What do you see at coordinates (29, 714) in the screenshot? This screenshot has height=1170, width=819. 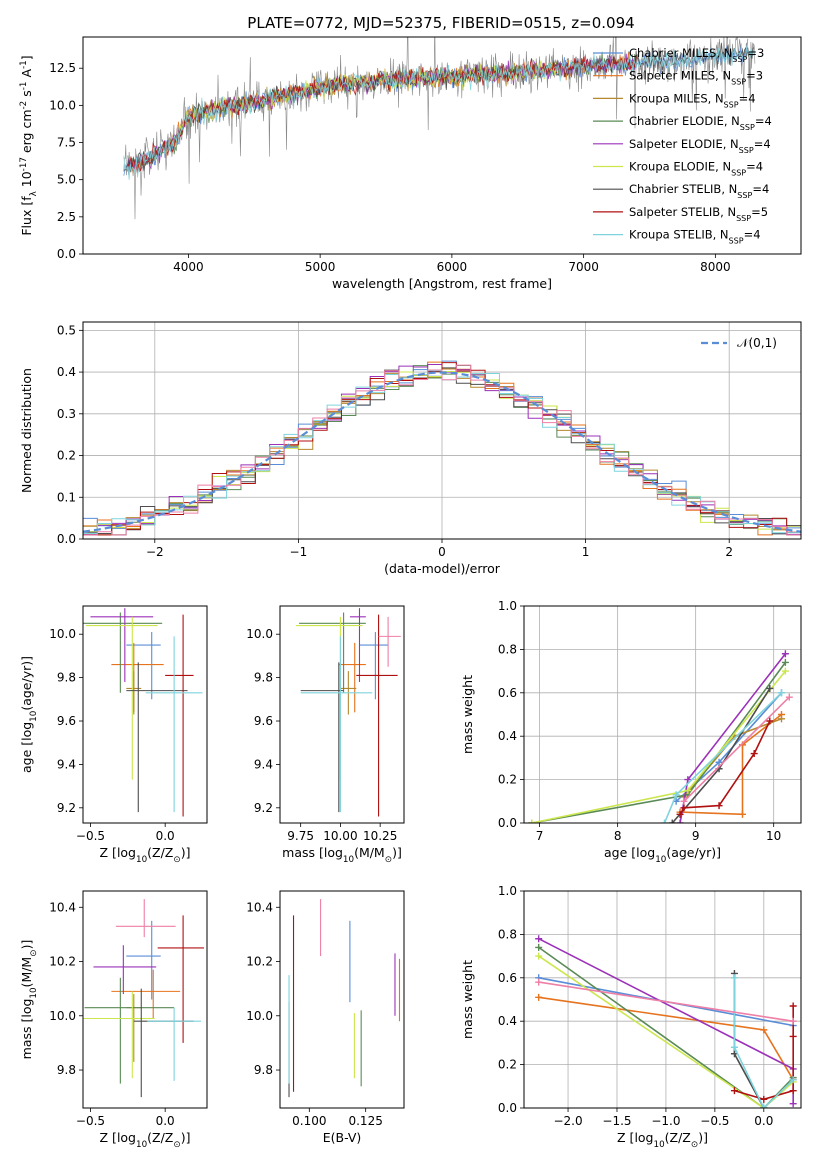 I see `y-axis-label: age [log10(age/yr)]` at bounding box center [29, 714].